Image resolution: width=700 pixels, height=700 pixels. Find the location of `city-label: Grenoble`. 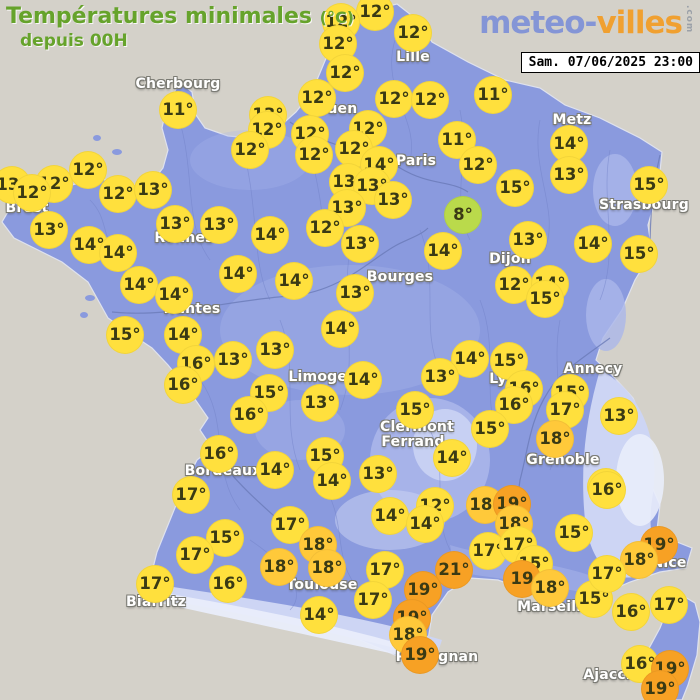

city-label: Grenoble is located at coordinates (563, 460).